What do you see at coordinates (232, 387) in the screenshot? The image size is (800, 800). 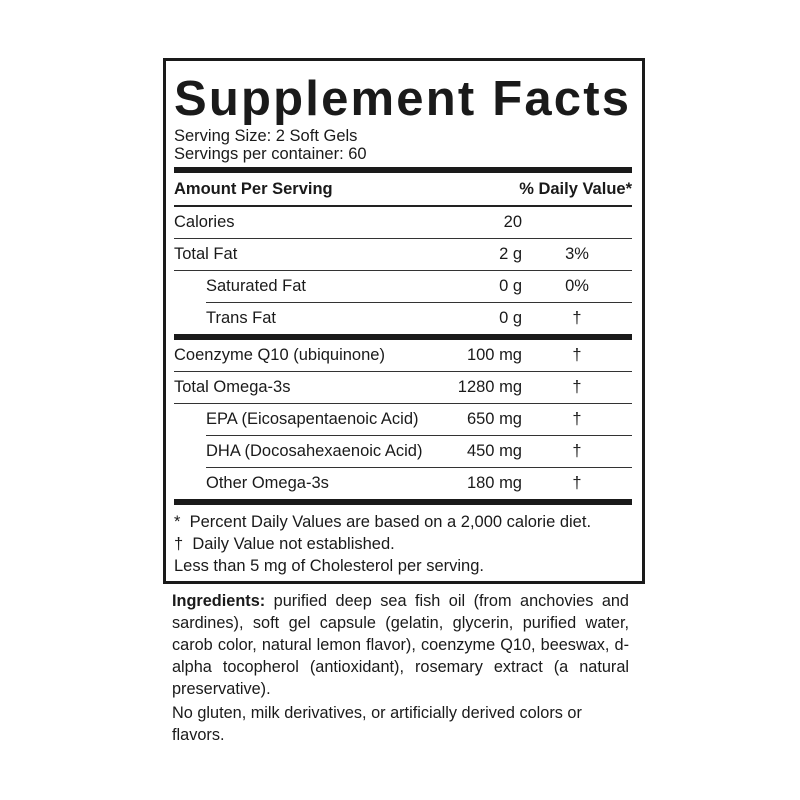 I see `nutrient-name: Total Omega-3s` at bounding box center [232, 387].